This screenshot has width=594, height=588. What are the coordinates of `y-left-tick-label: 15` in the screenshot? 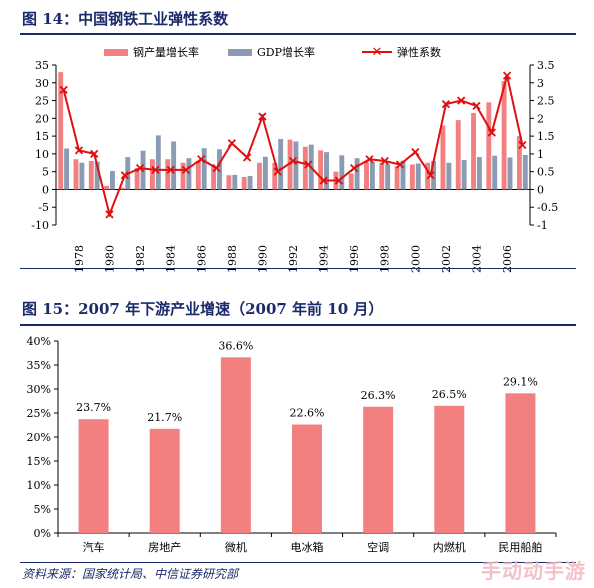 It's located at (42, 136).